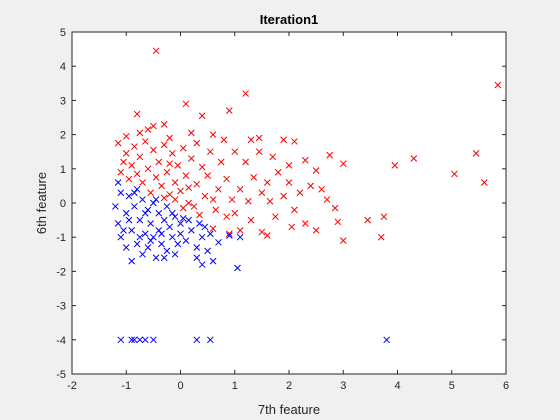  What do you see at coordinates (63, 33) in the screenshot?
I see `y-tick-label: 5` at bounding box center [63, 33].